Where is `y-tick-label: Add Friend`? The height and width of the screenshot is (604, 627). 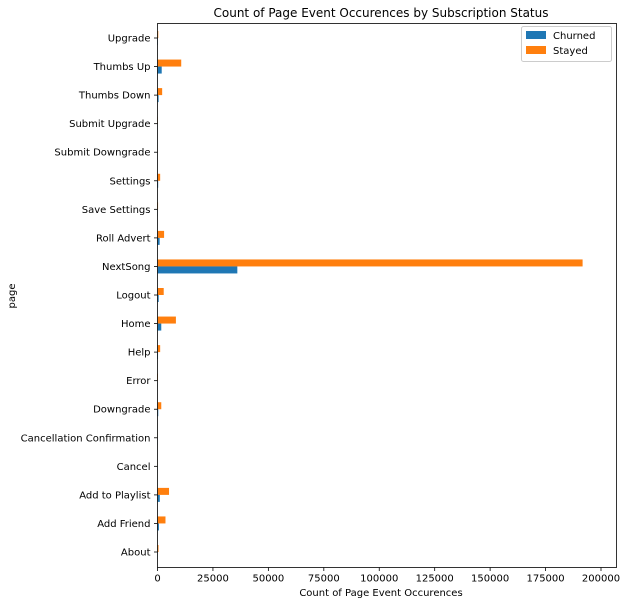 y-tick-label: Add Friend is located at coordinates (123, 524).